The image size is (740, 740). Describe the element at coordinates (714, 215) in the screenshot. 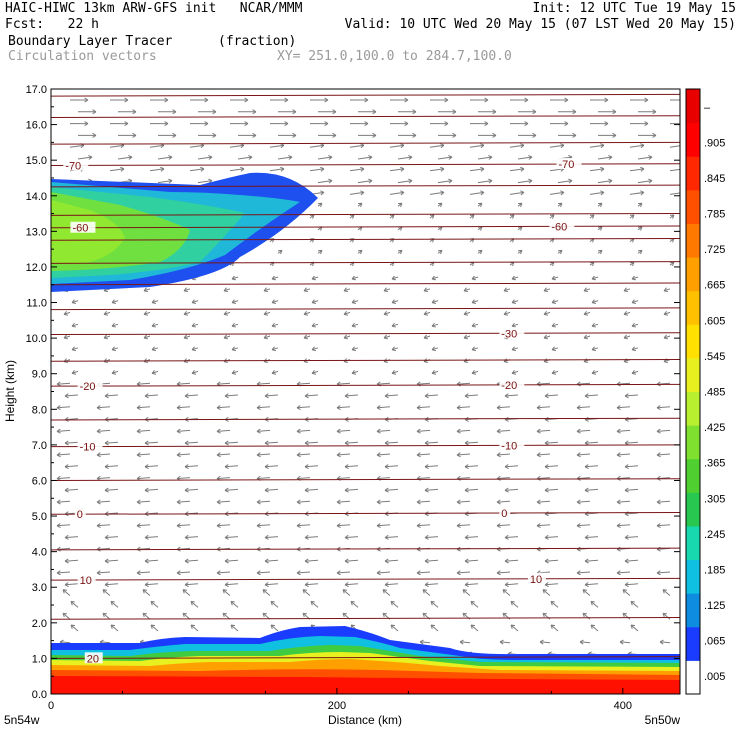

I see `colorbar-label: .785` at that location.